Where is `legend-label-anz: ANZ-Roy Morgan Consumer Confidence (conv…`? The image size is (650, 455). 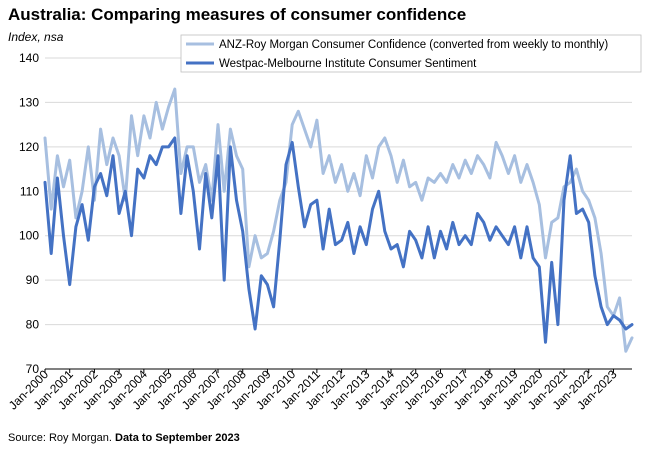 legend-label-anz: ANZ-Roy Morgan Consumer Confidence (conv… is located at coordinates (413, 45).